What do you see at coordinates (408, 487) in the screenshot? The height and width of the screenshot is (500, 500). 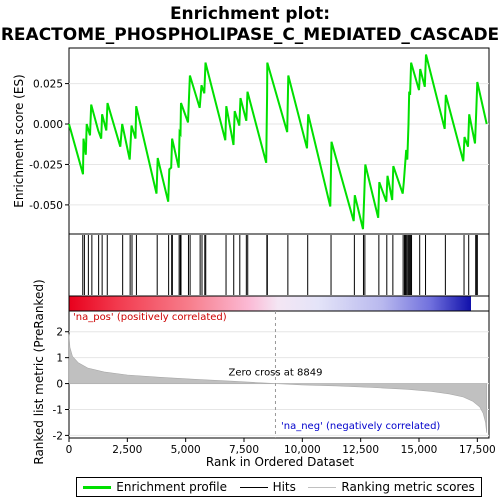 I see `legend-label-ranking-metric: Ranking metric scores` at bounding box center [408, 487].